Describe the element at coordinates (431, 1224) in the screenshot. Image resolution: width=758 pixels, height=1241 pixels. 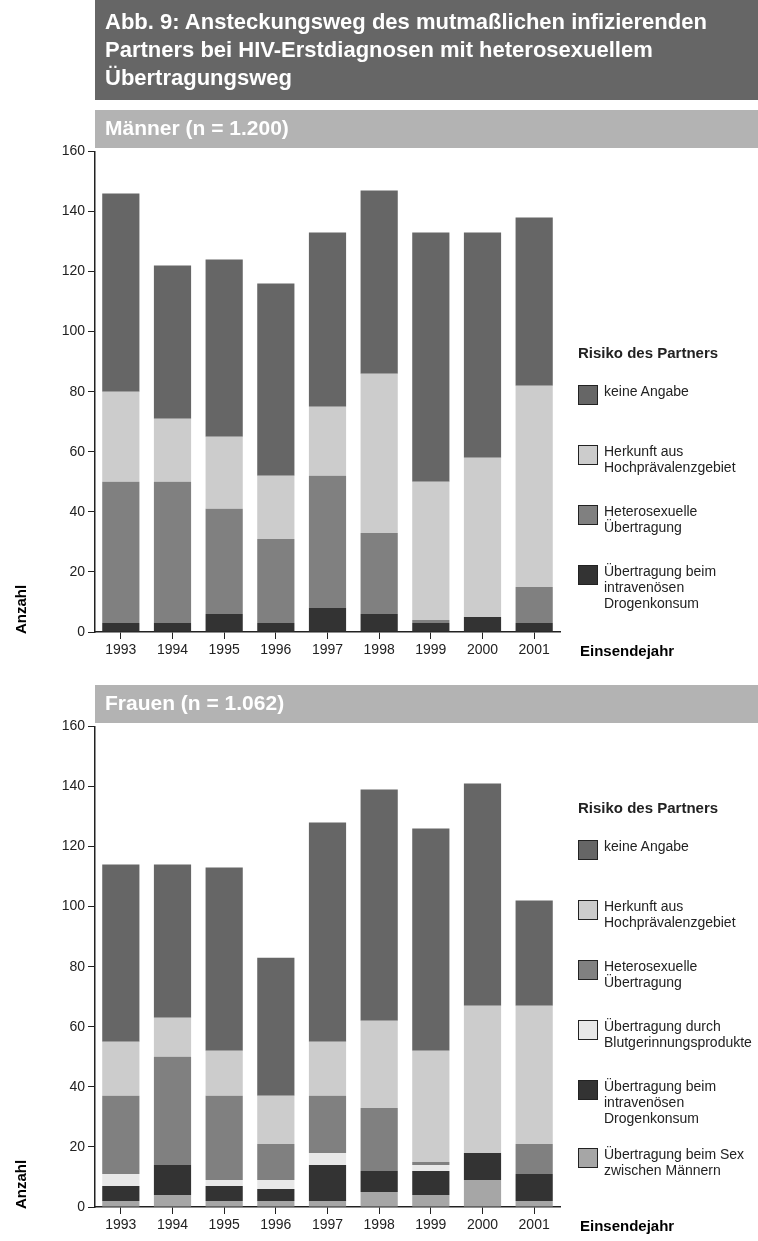
I see `x-tick-label: 1999` at that location.